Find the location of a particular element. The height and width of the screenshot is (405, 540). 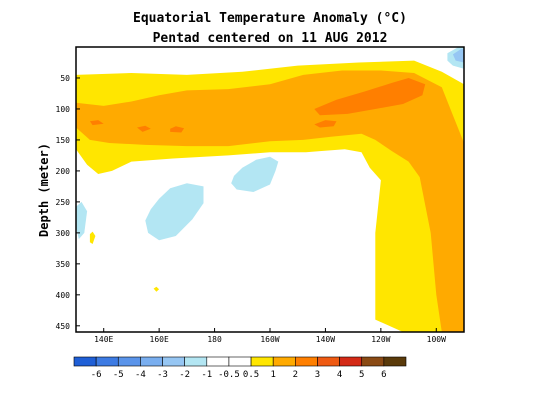

colorbar-label-9: 2 is located at coordinates (295, 375).